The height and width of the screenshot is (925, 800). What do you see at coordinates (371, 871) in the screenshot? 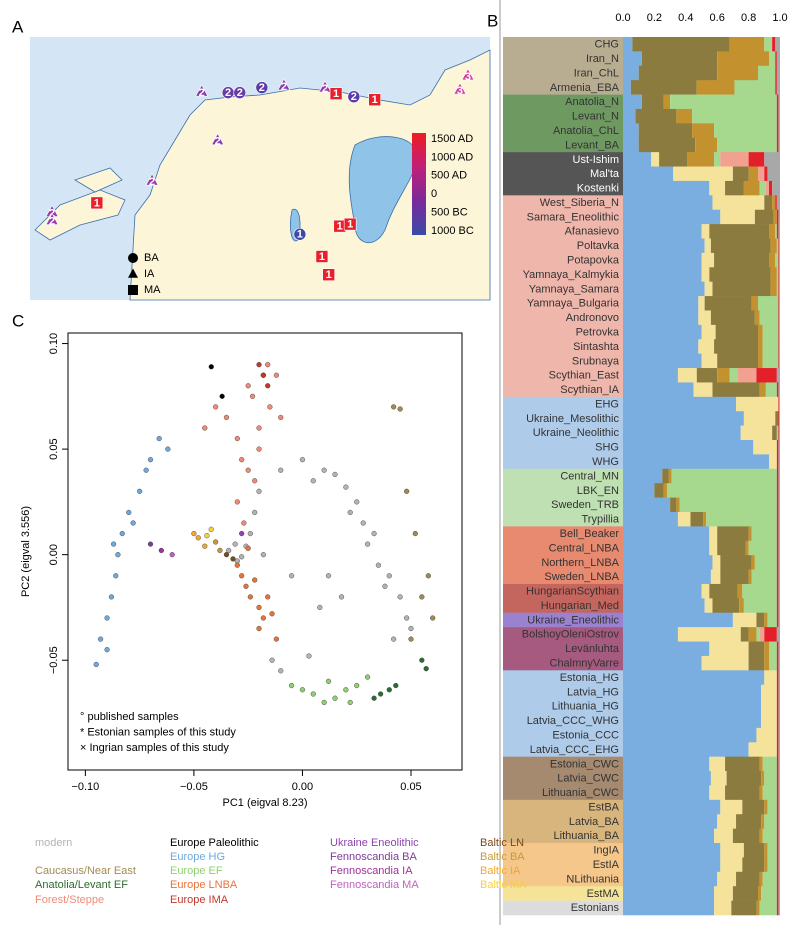
I see `legend-entry: Fennoscandia IA` at bounding box center [371, 871].